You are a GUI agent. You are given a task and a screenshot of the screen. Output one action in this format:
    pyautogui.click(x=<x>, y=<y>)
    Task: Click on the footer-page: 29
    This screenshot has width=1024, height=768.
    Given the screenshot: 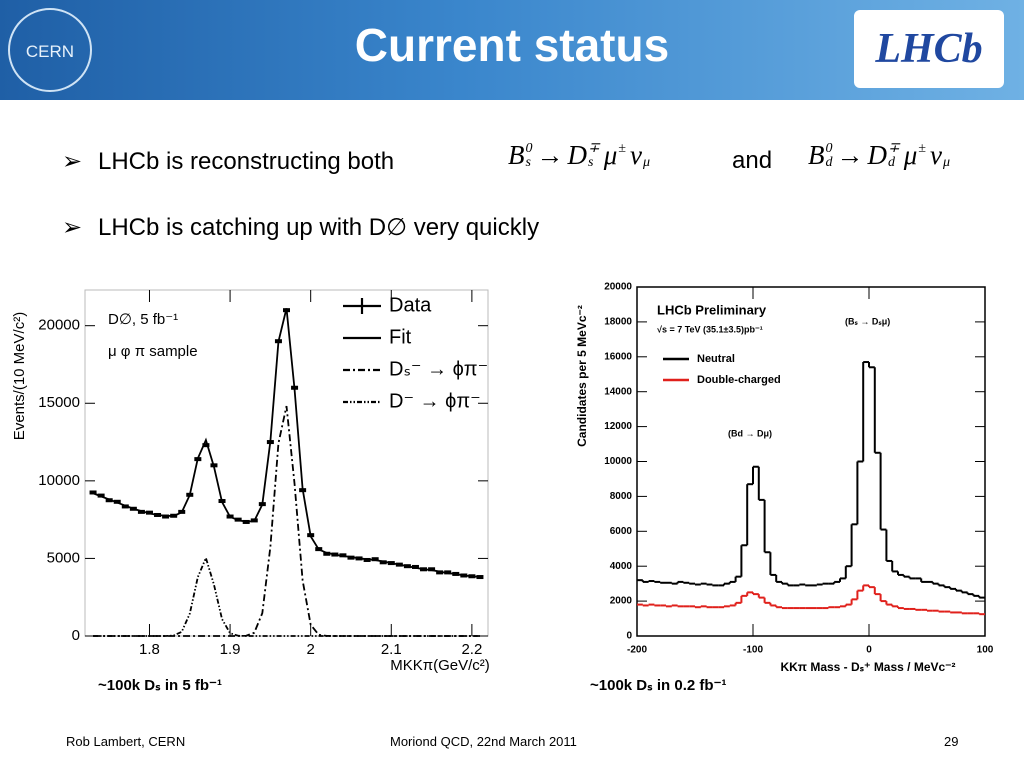 What is the action you would take?
    pyautogui.click(x=951, y=741)
    